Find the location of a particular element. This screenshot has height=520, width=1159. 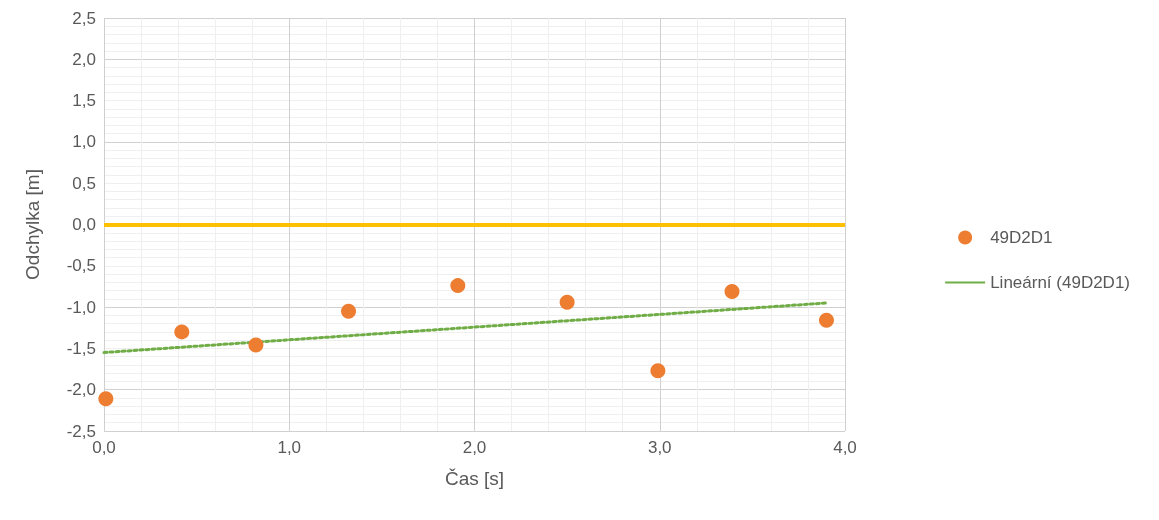

x-tick-label: 1,0 is located at coordinates (289, 447).